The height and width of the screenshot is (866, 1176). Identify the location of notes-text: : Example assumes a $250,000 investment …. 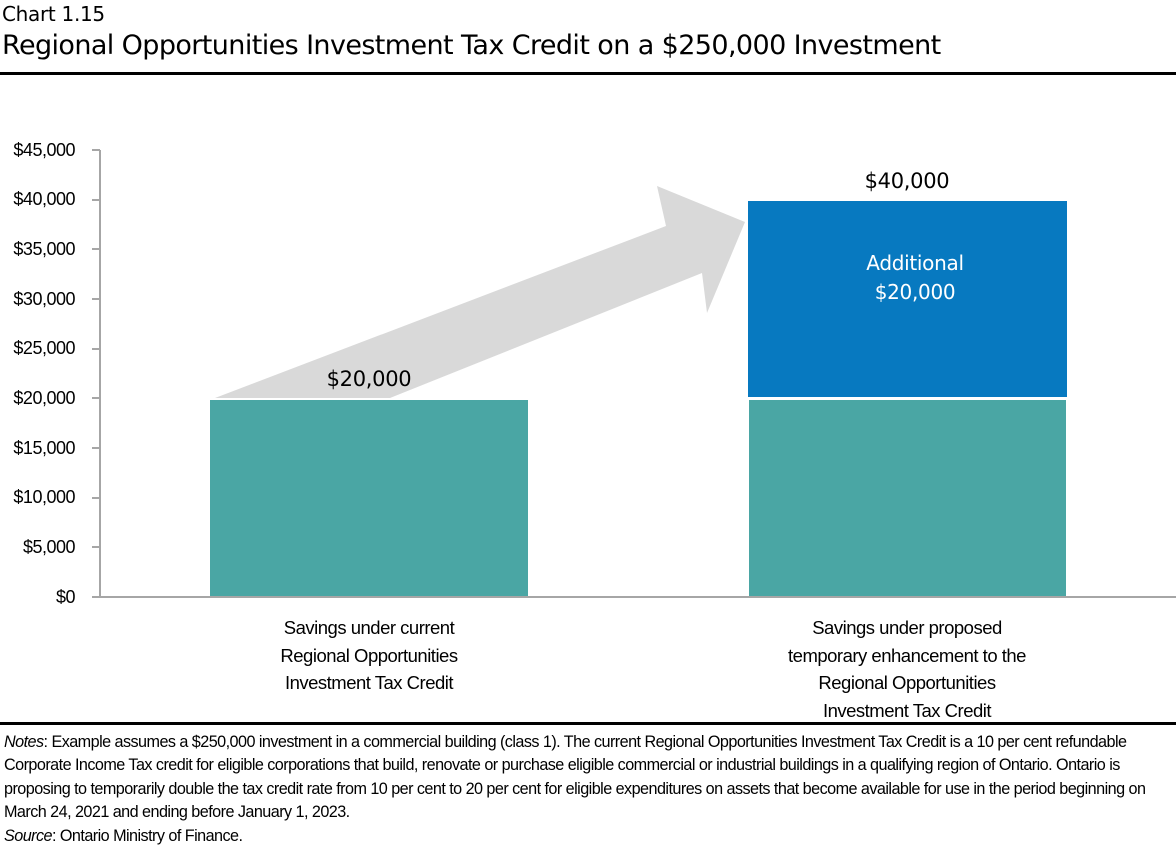
(575, 777).